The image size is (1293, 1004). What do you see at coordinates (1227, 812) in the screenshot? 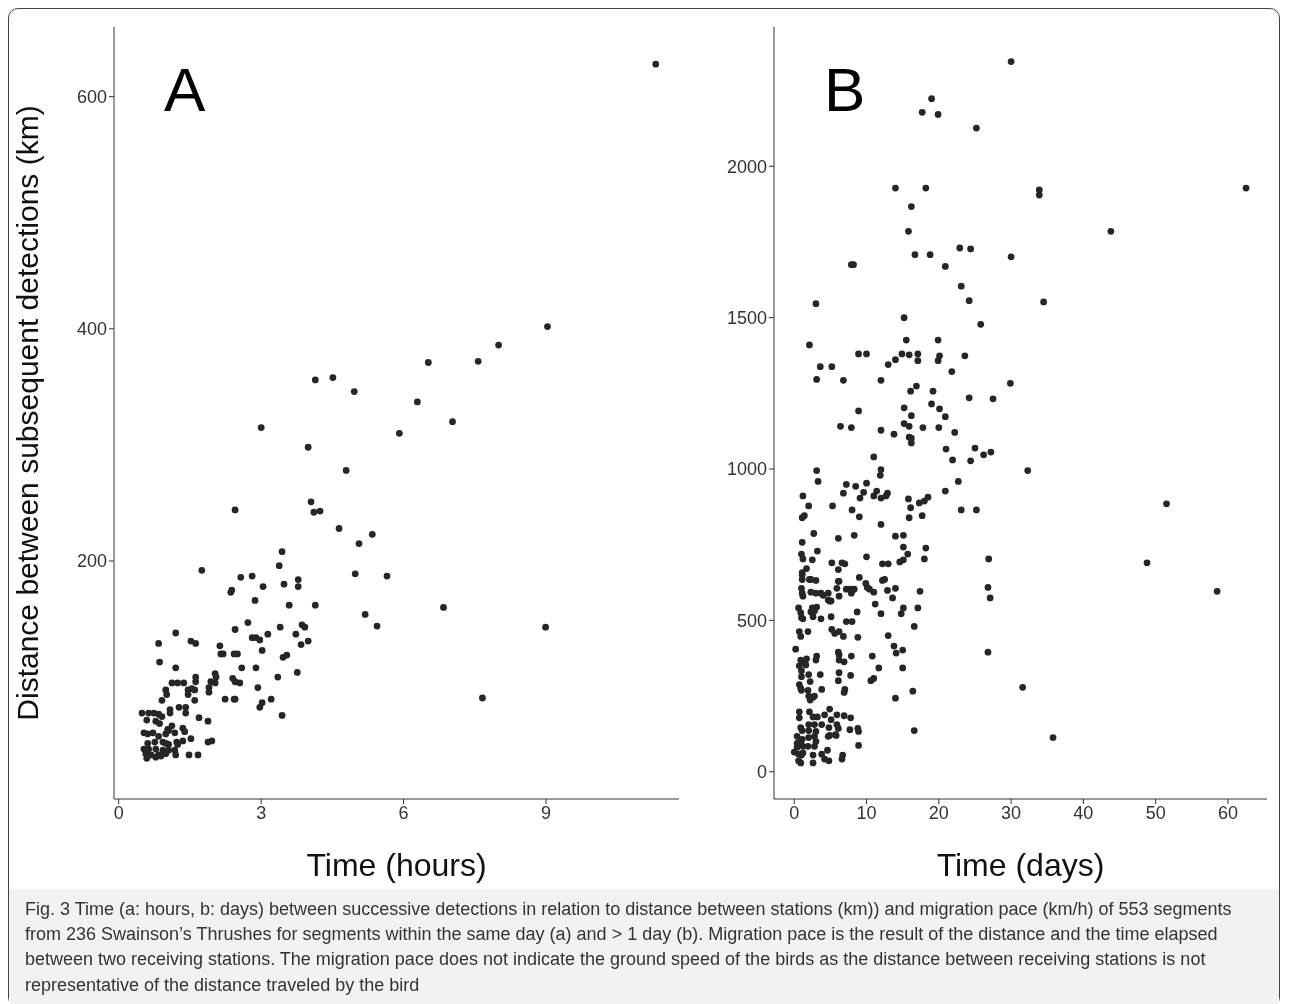
I see `x-tick-label: 60` at bounding box center [1227, 812].